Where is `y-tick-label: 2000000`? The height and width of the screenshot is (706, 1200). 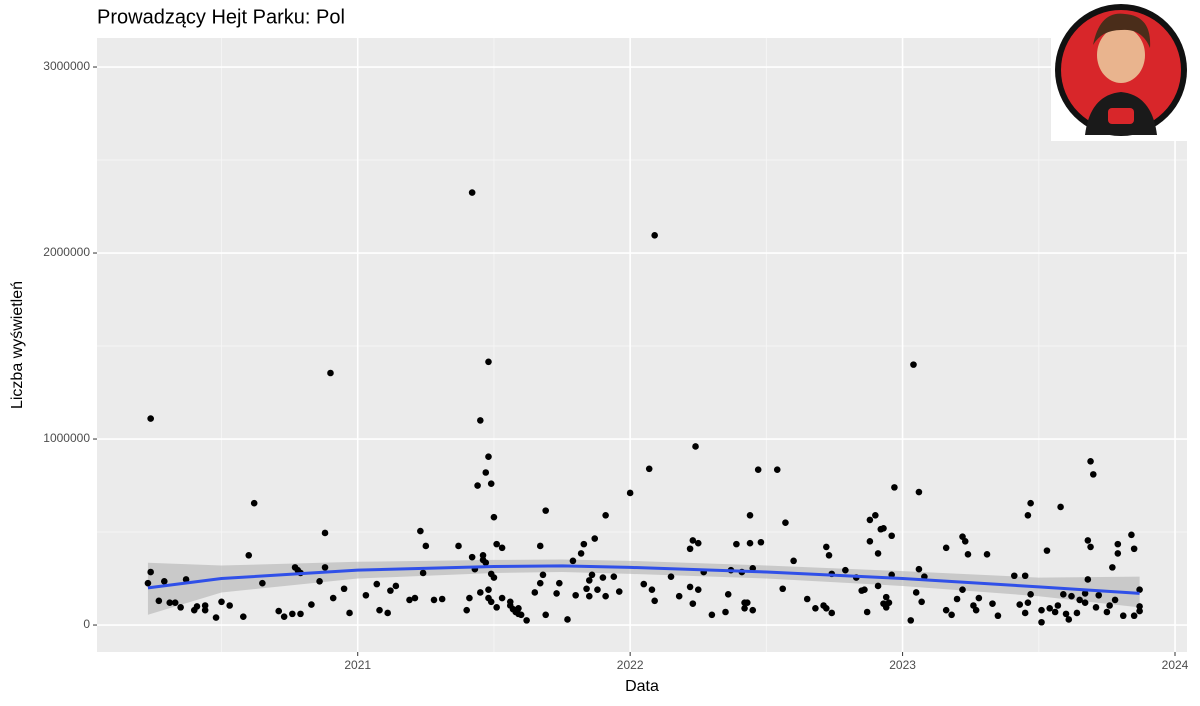 y-tick-label: 2000000 is located at coordinates (66, 252).